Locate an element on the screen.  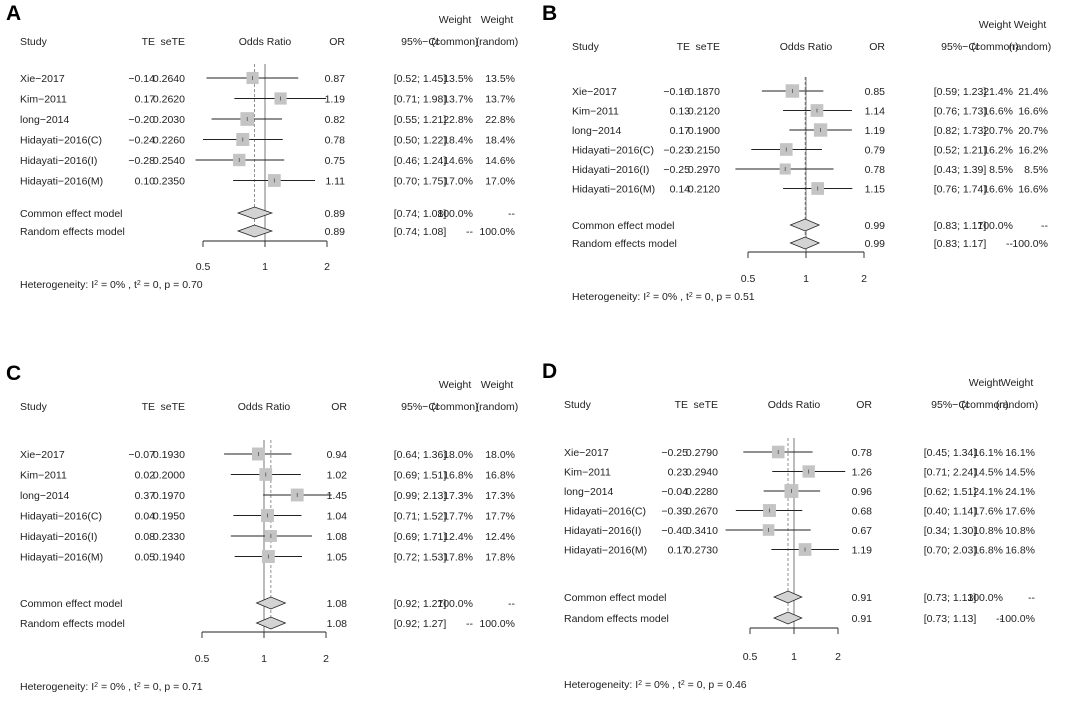
study-sete: 0.1930 is located at coordinates (169, 455).